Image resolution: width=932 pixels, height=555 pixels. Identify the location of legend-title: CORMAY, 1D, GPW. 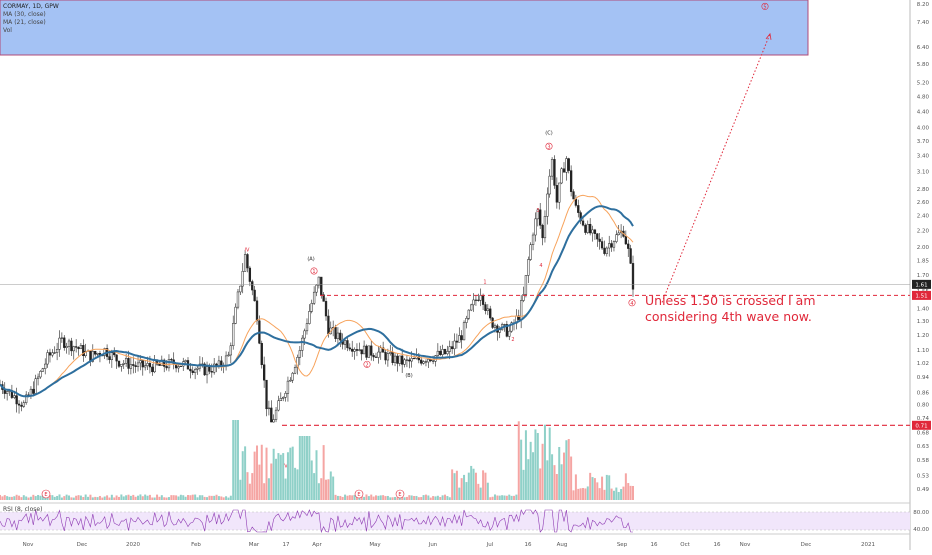
(31, 6).